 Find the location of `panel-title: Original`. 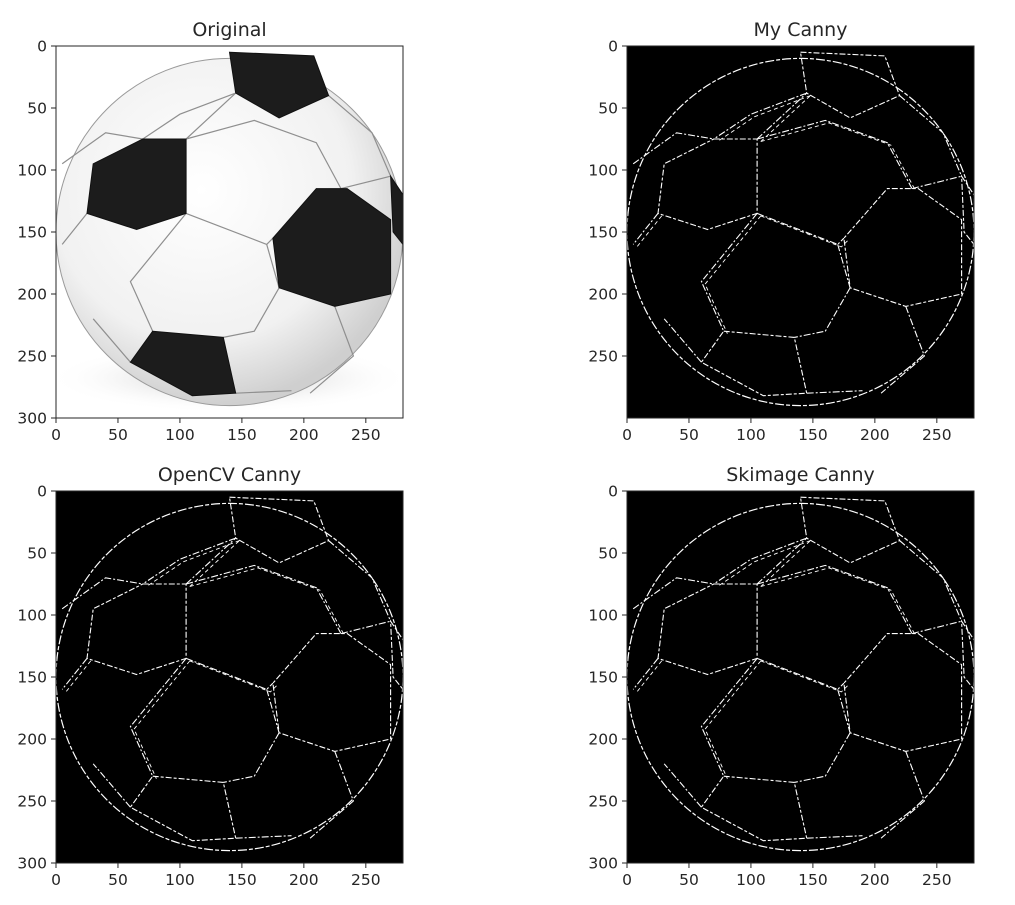

panel-title: Original is located at coordinates (229, 30).